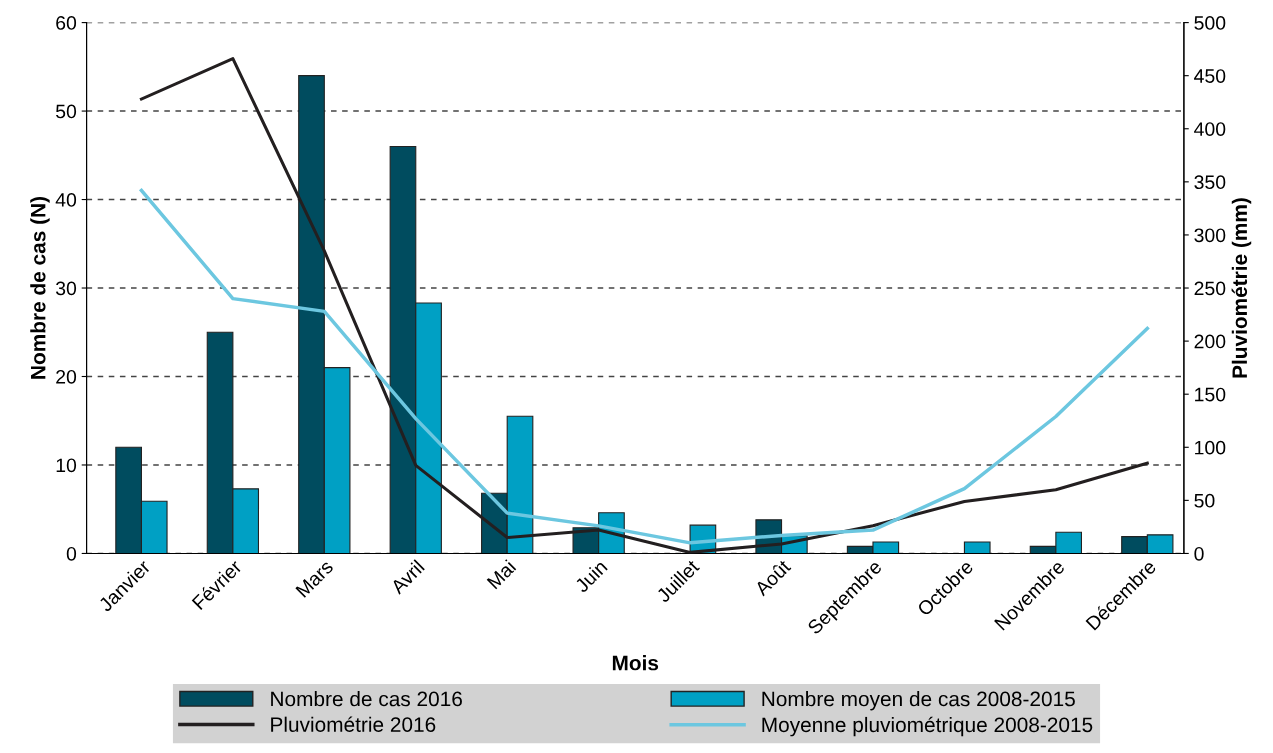  I want to click on legend-label: Moyenne pluviométrique 2008-2015, so click(927, 726).